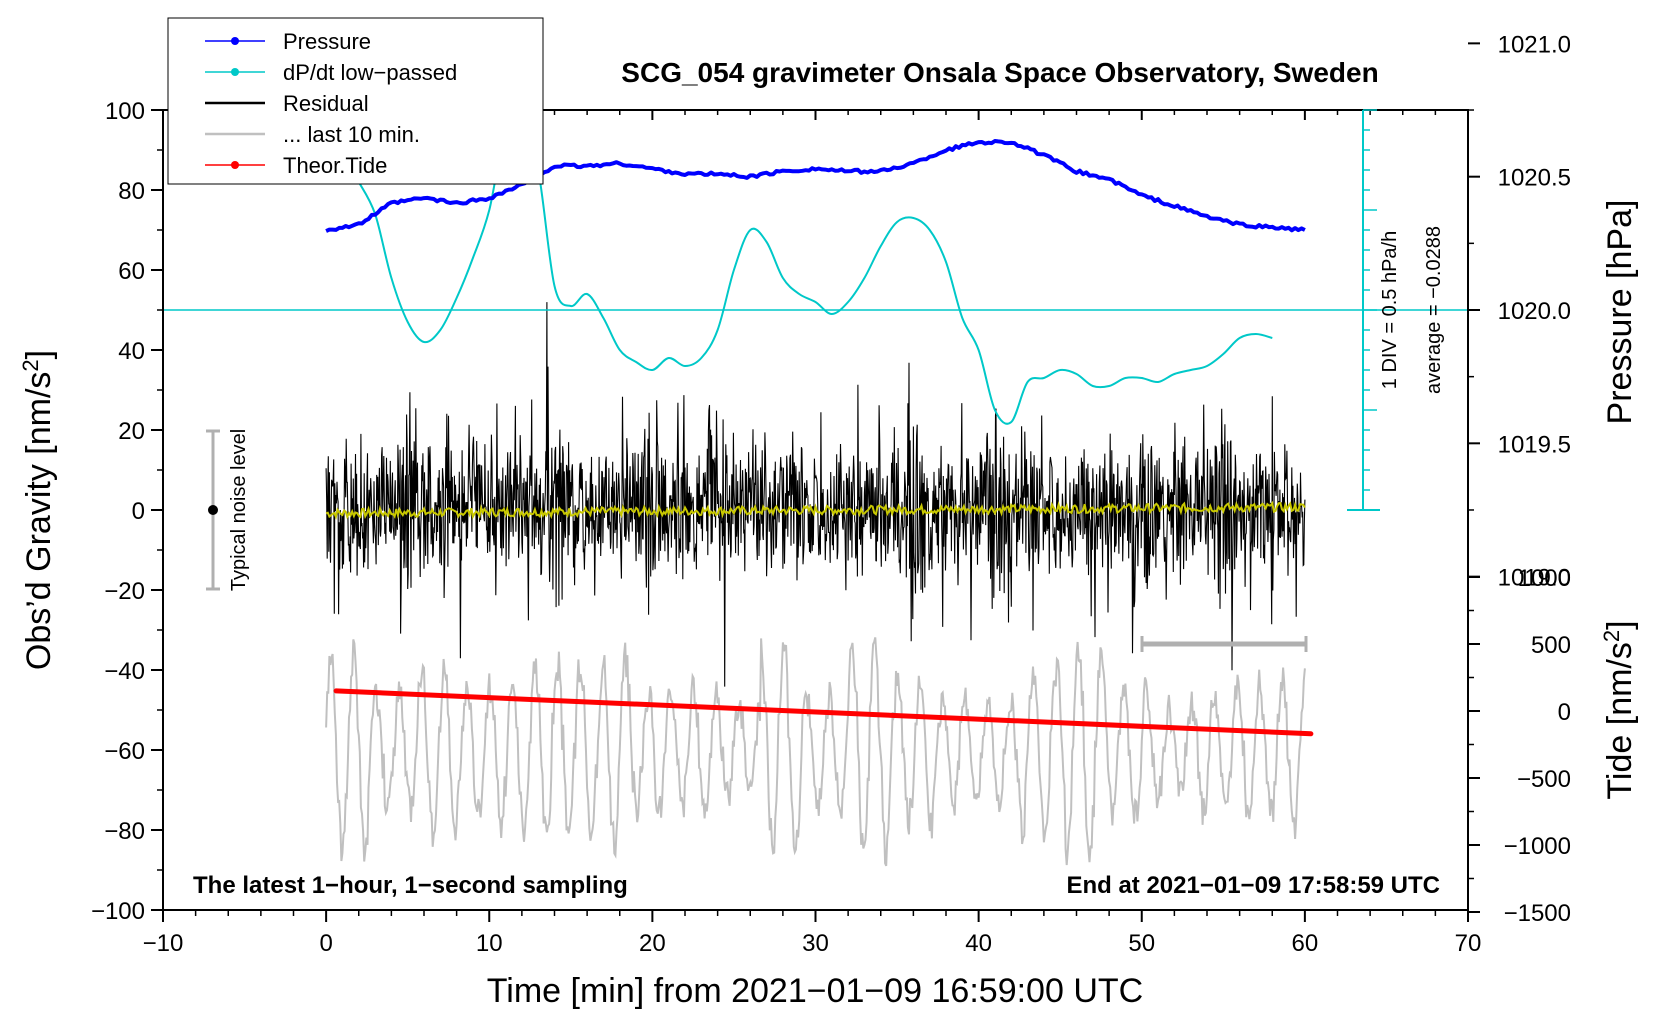 The height and width of the screenshot is (1020, 1660). Describe the element at coordinates (815, 510) in the screenshot. I see `series-smoothed-residual` at that location.